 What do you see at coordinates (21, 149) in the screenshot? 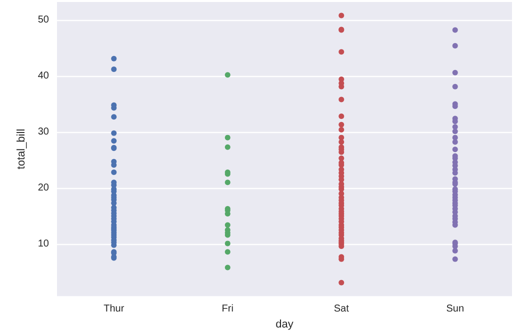
I see `y-axis-title: total_bill` at bounding box center [21, 149].